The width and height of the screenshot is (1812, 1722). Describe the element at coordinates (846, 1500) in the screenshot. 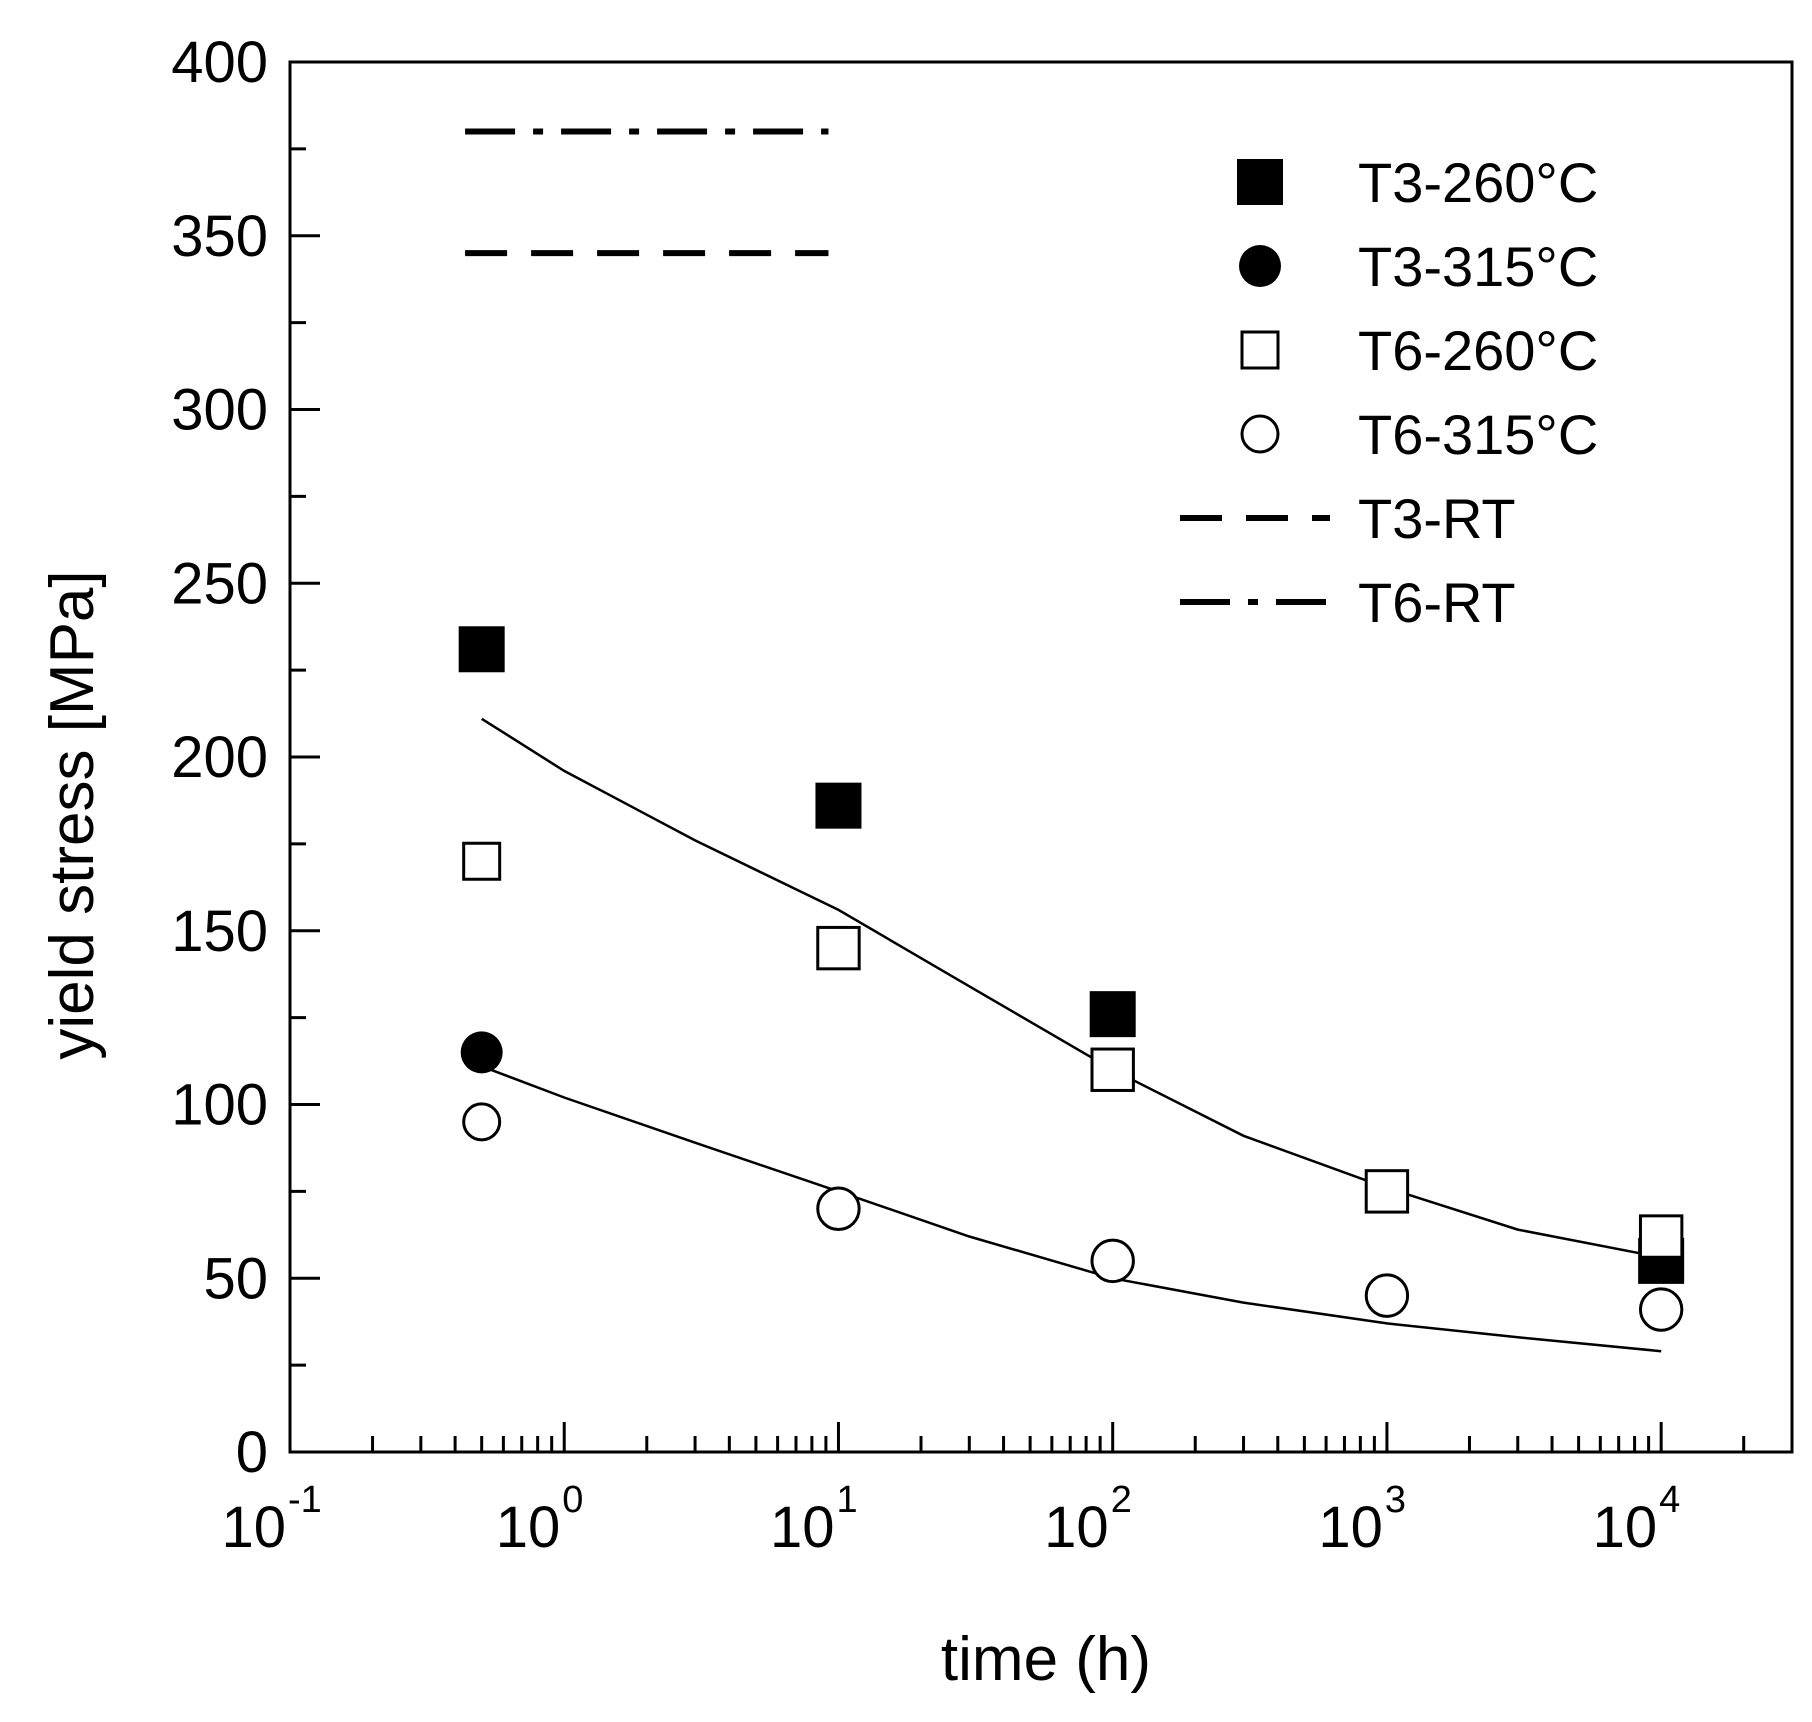

I see `x-tick-exponent: 1` at that location.